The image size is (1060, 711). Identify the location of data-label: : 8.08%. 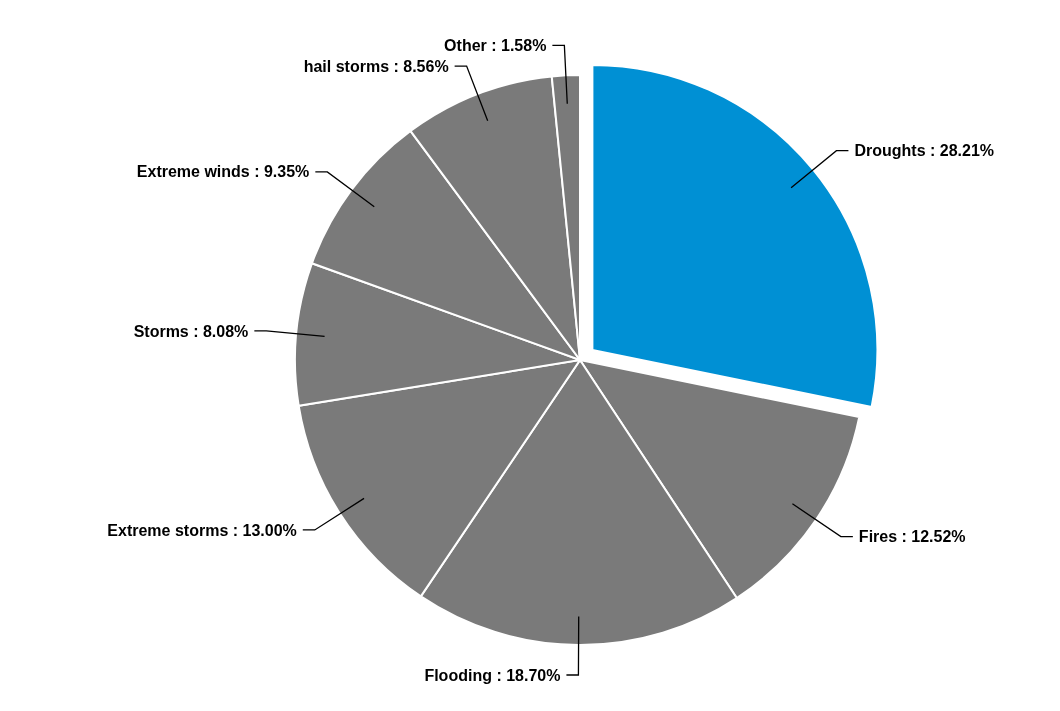
(221, 331).